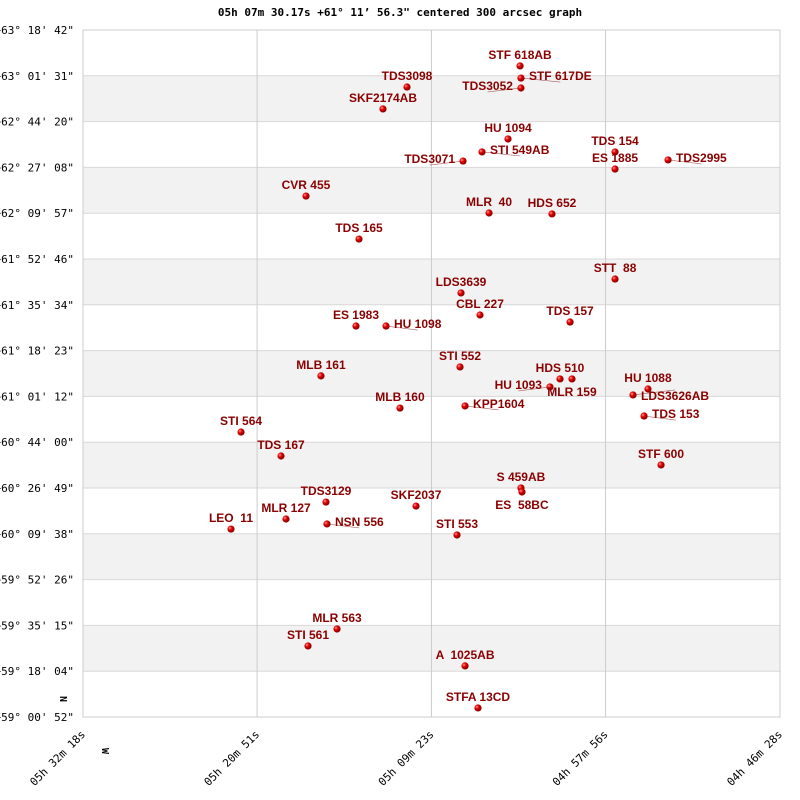 Image resolution: width=800 pixels, height=800 pixels. I want to click on star-label: TDS3098, so click(407, 76).